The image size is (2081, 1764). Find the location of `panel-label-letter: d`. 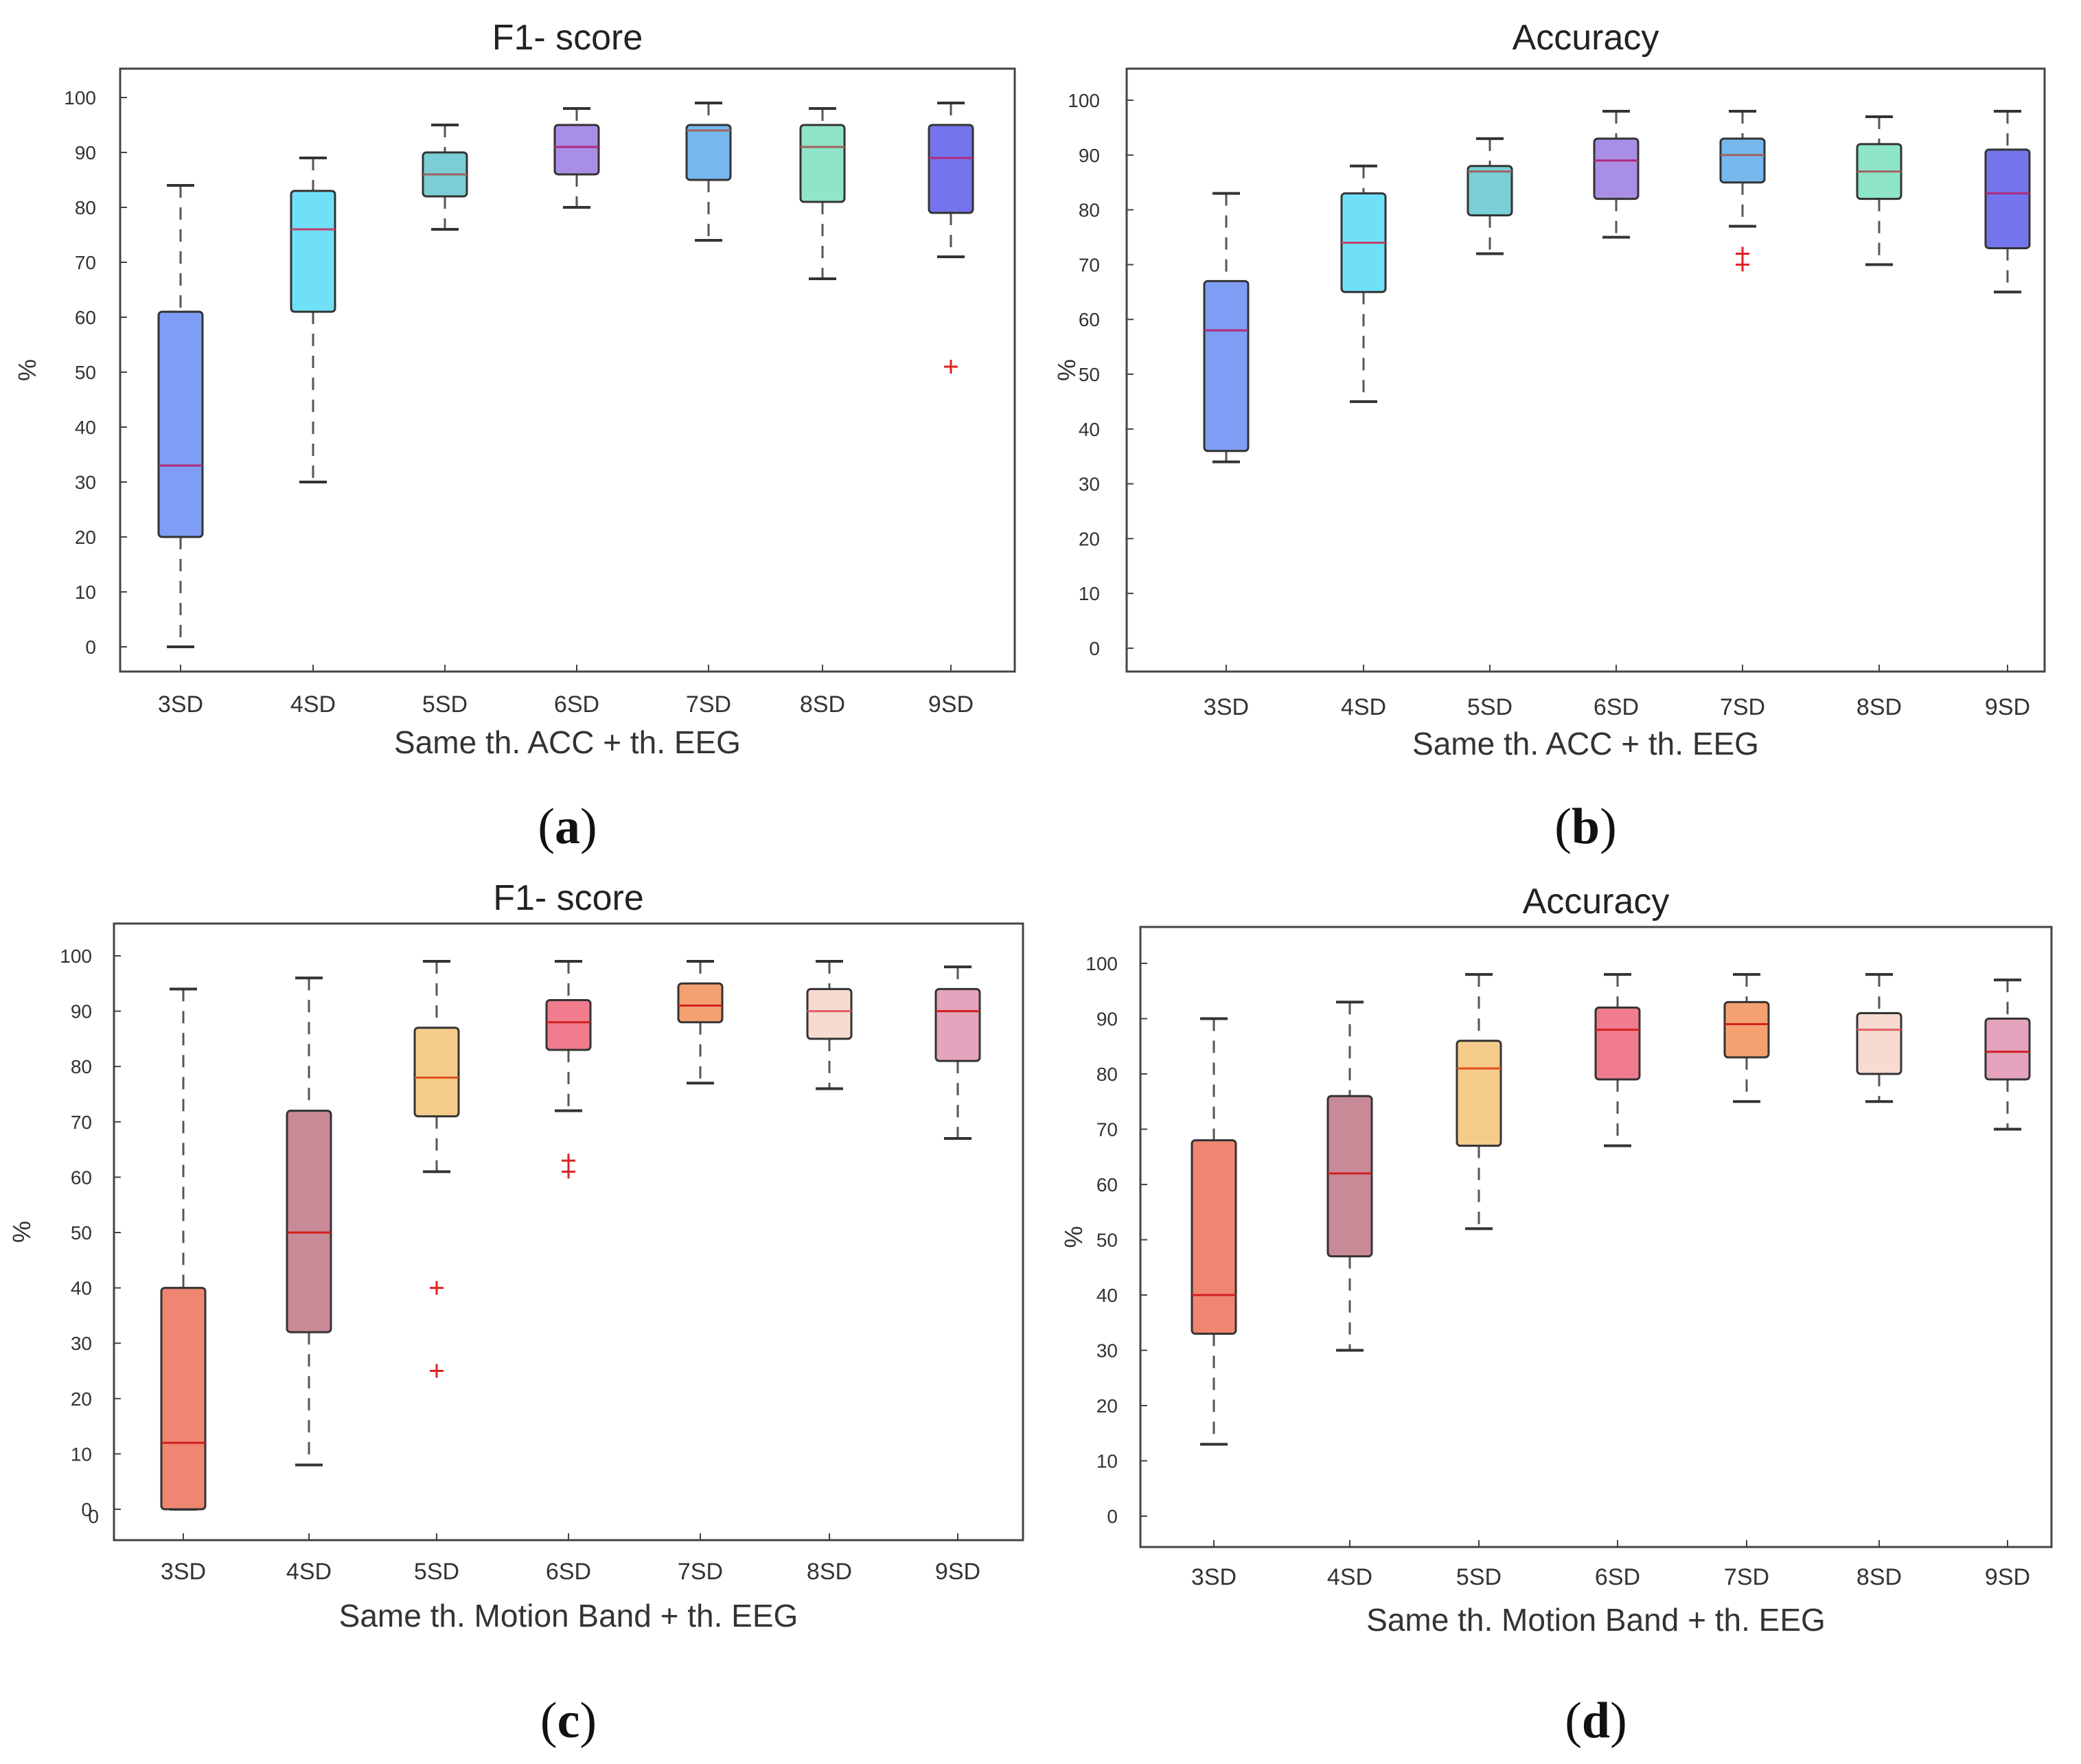

panel-label-letter: d is located at coordinates (1596, 1721).